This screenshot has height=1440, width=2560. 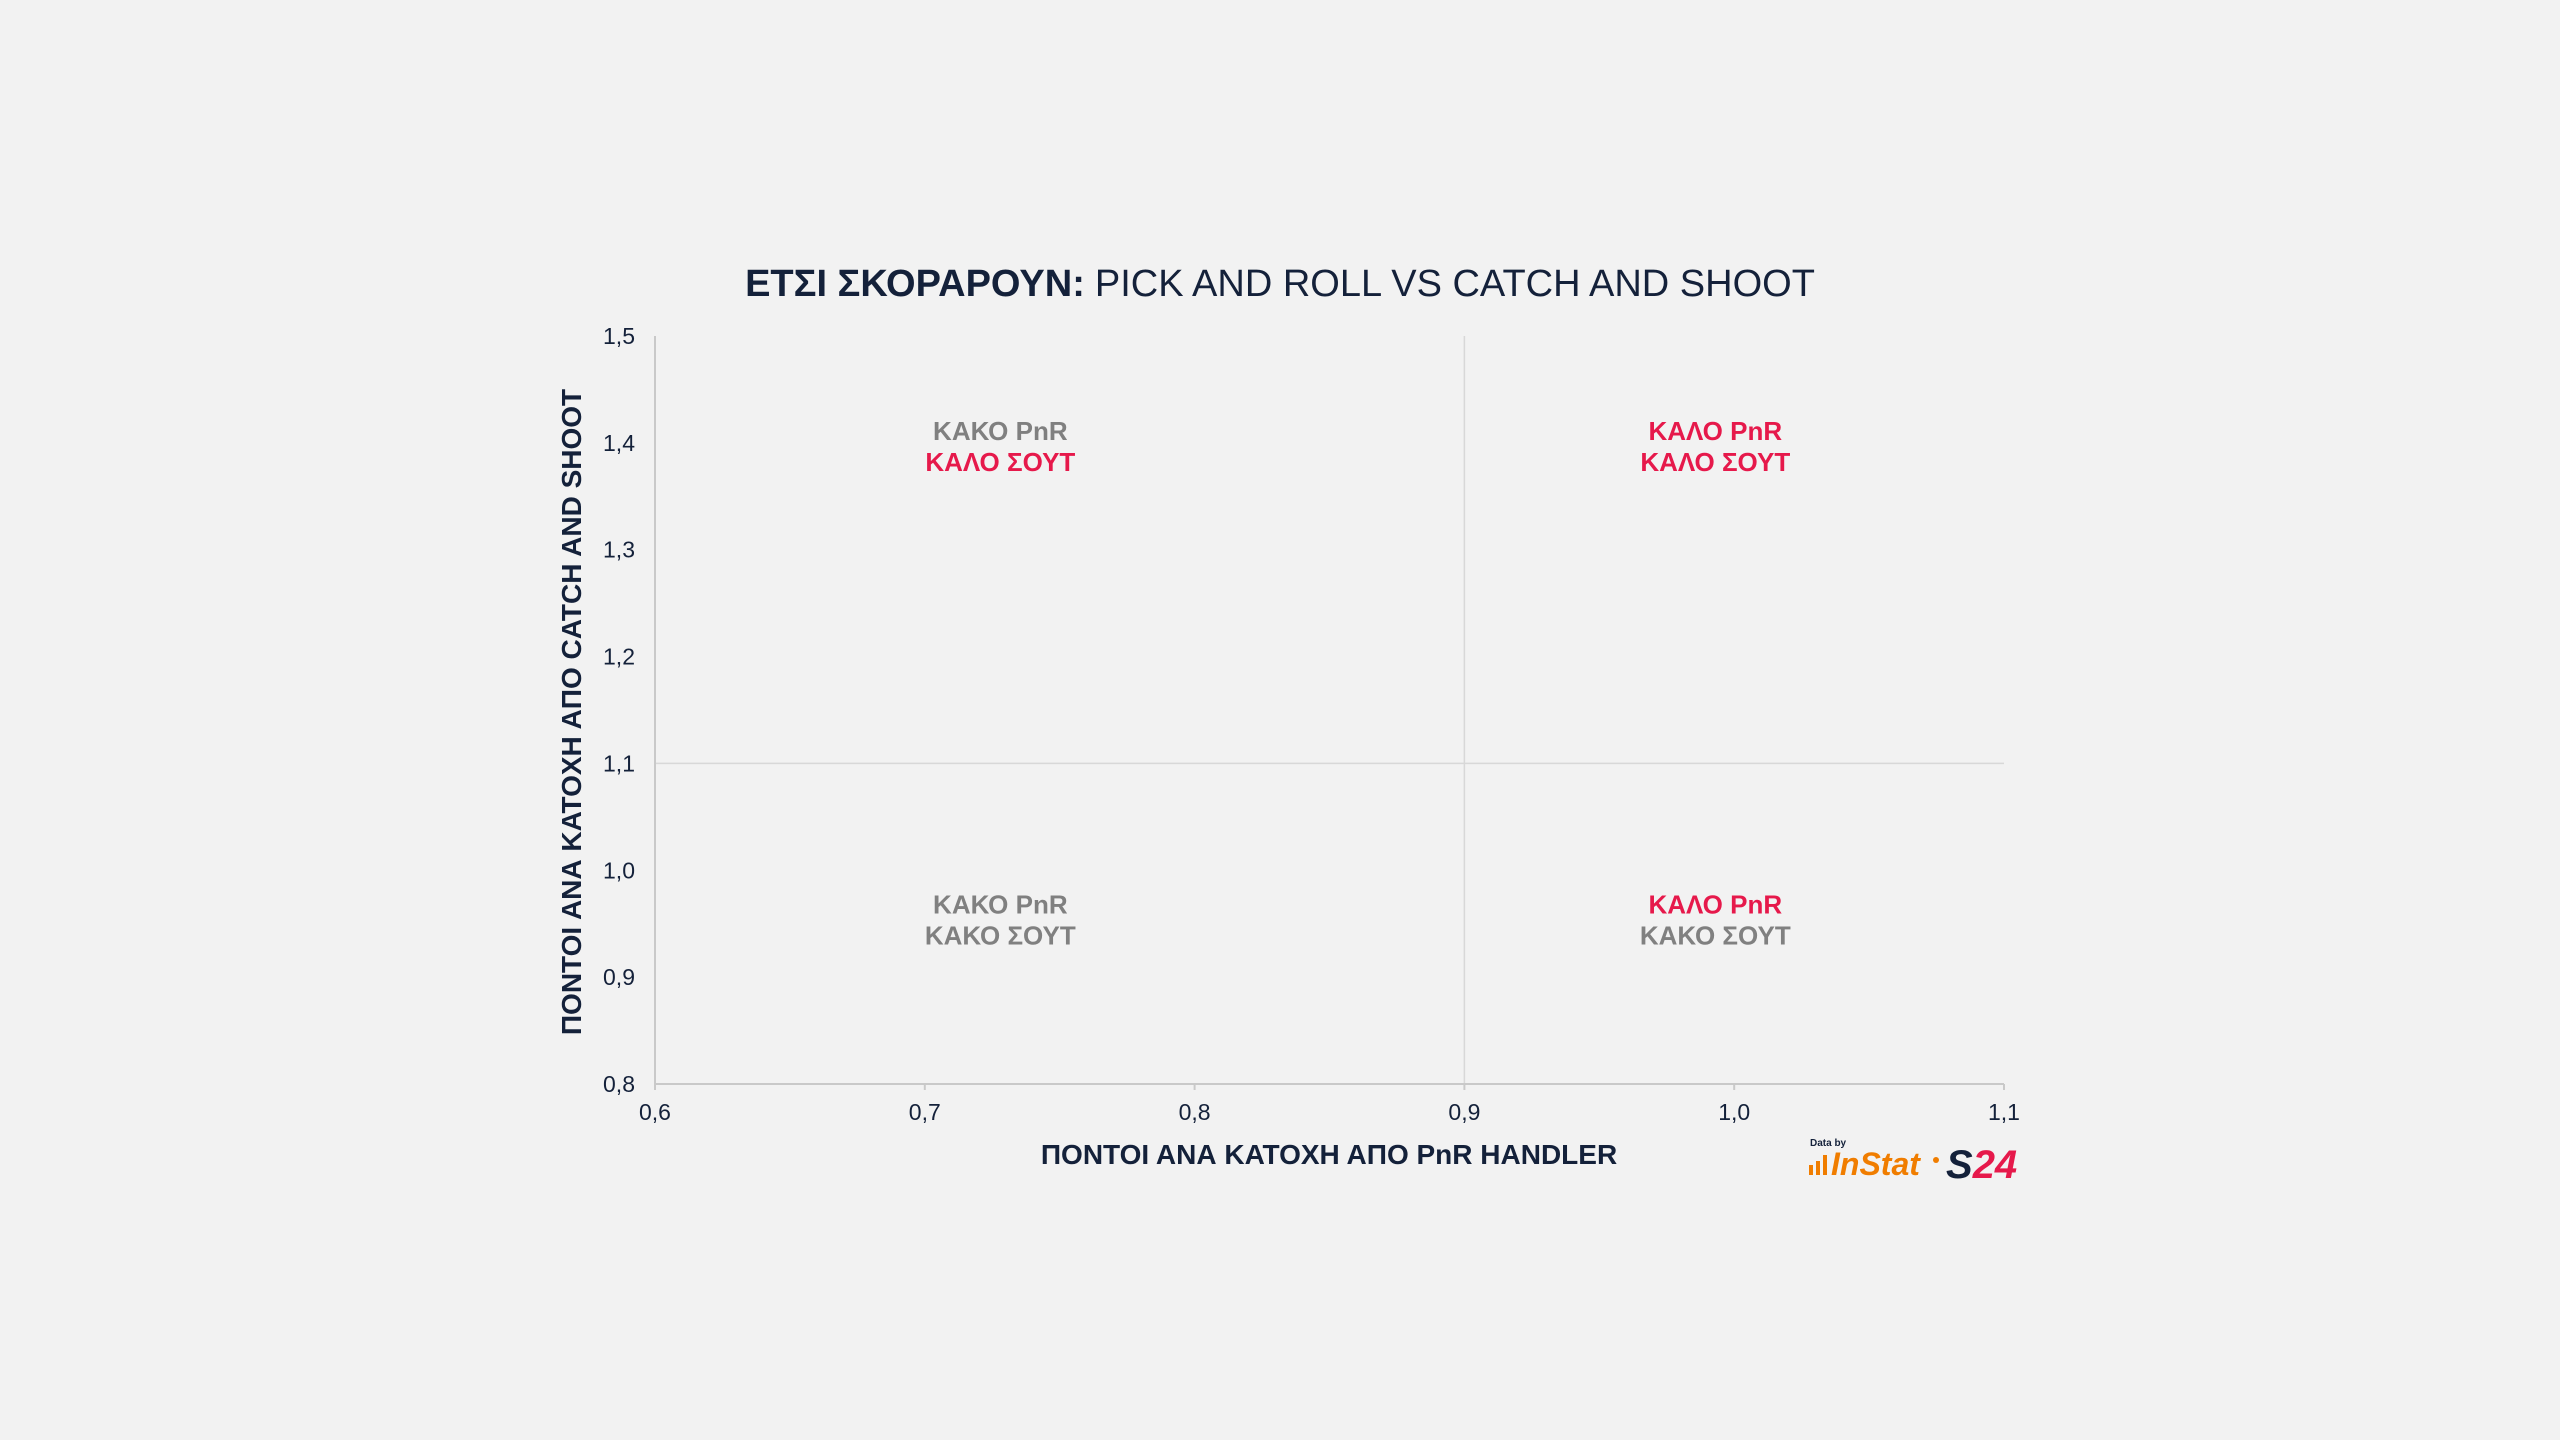 I want to click on y-tick-label: 0,8, so click(x=619, y=1084).